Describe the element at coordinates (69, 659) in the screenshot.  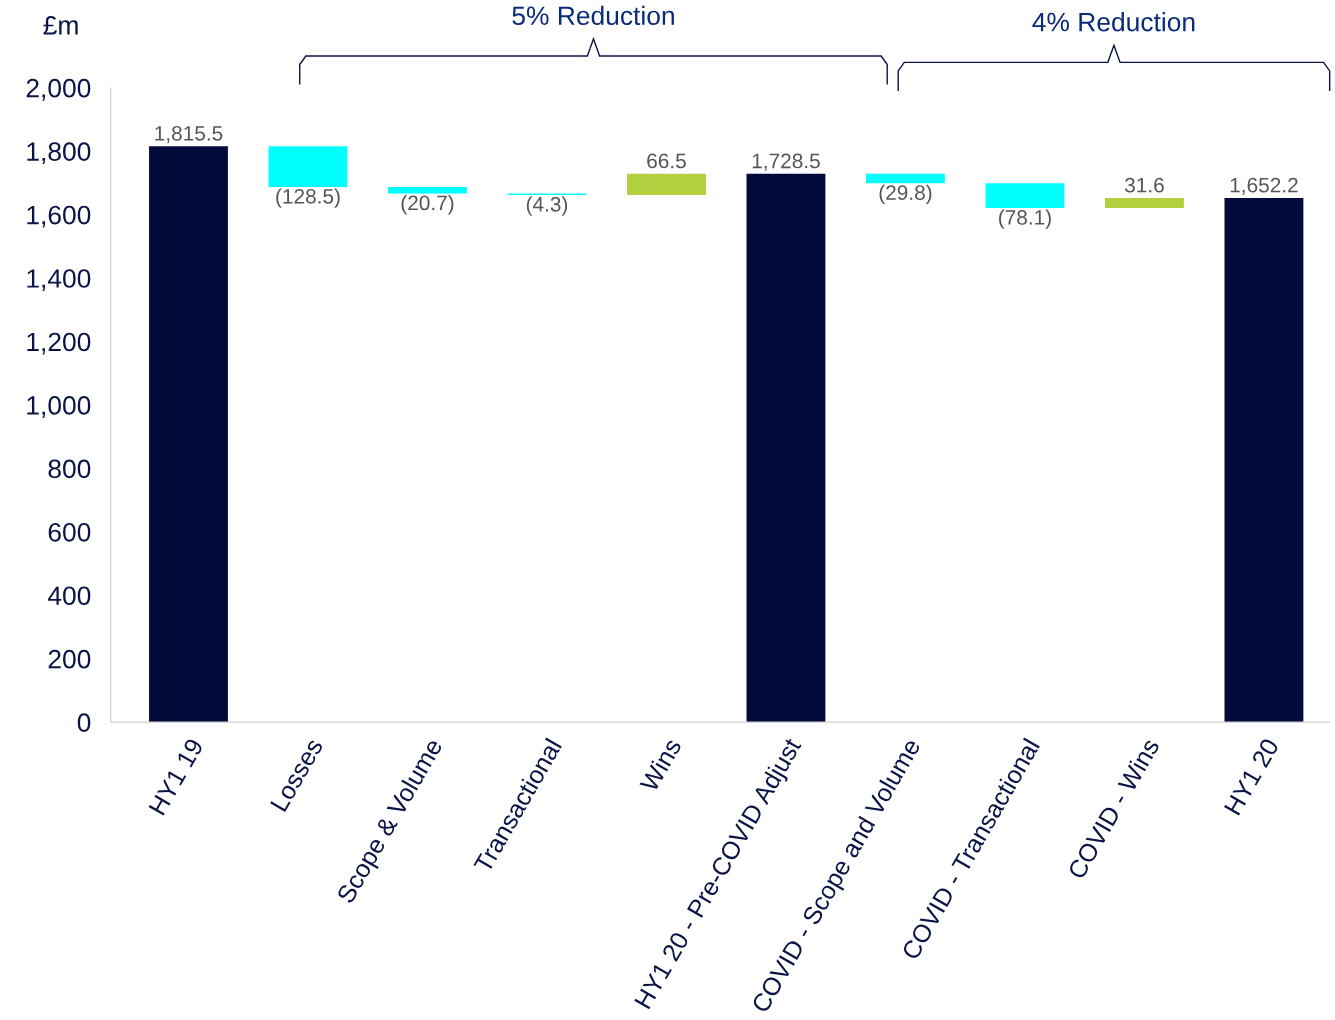
I see `y-tick-label: 200` at that location.